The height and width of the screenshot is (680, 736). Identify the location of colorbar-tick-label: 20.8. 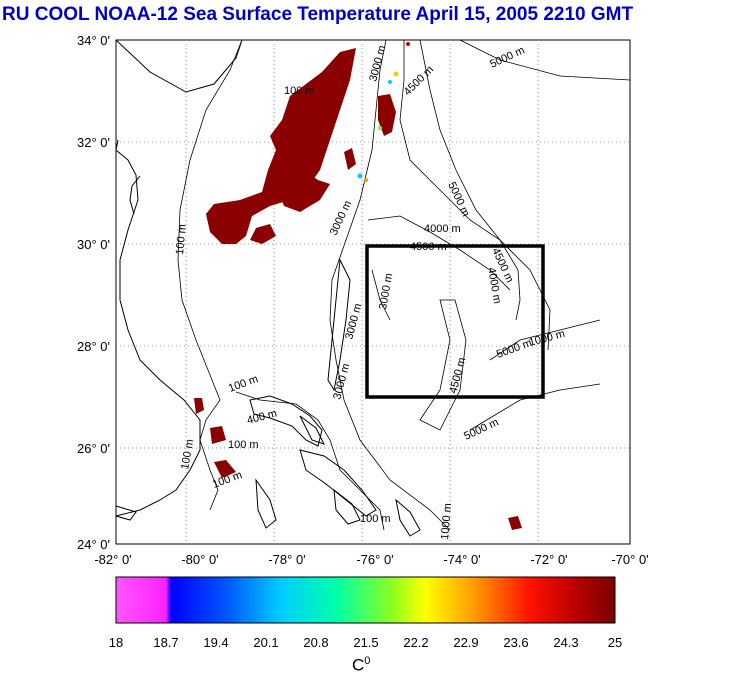
(315, 642).